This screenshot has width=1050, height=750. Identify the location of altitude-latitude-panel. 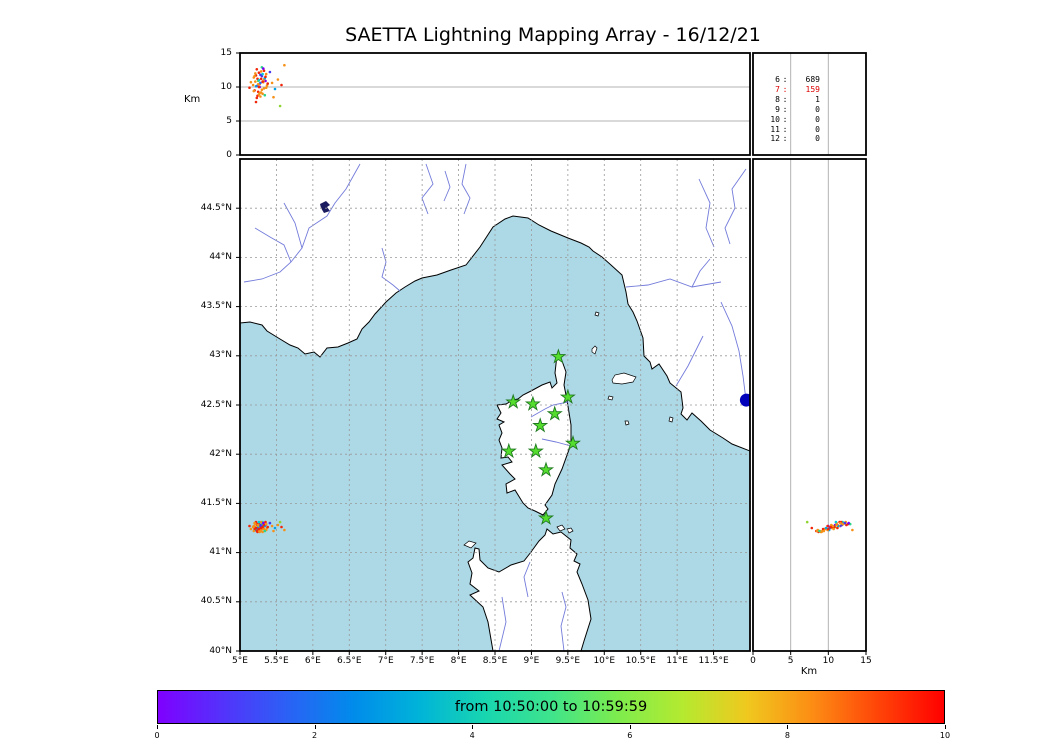
(809, 406).